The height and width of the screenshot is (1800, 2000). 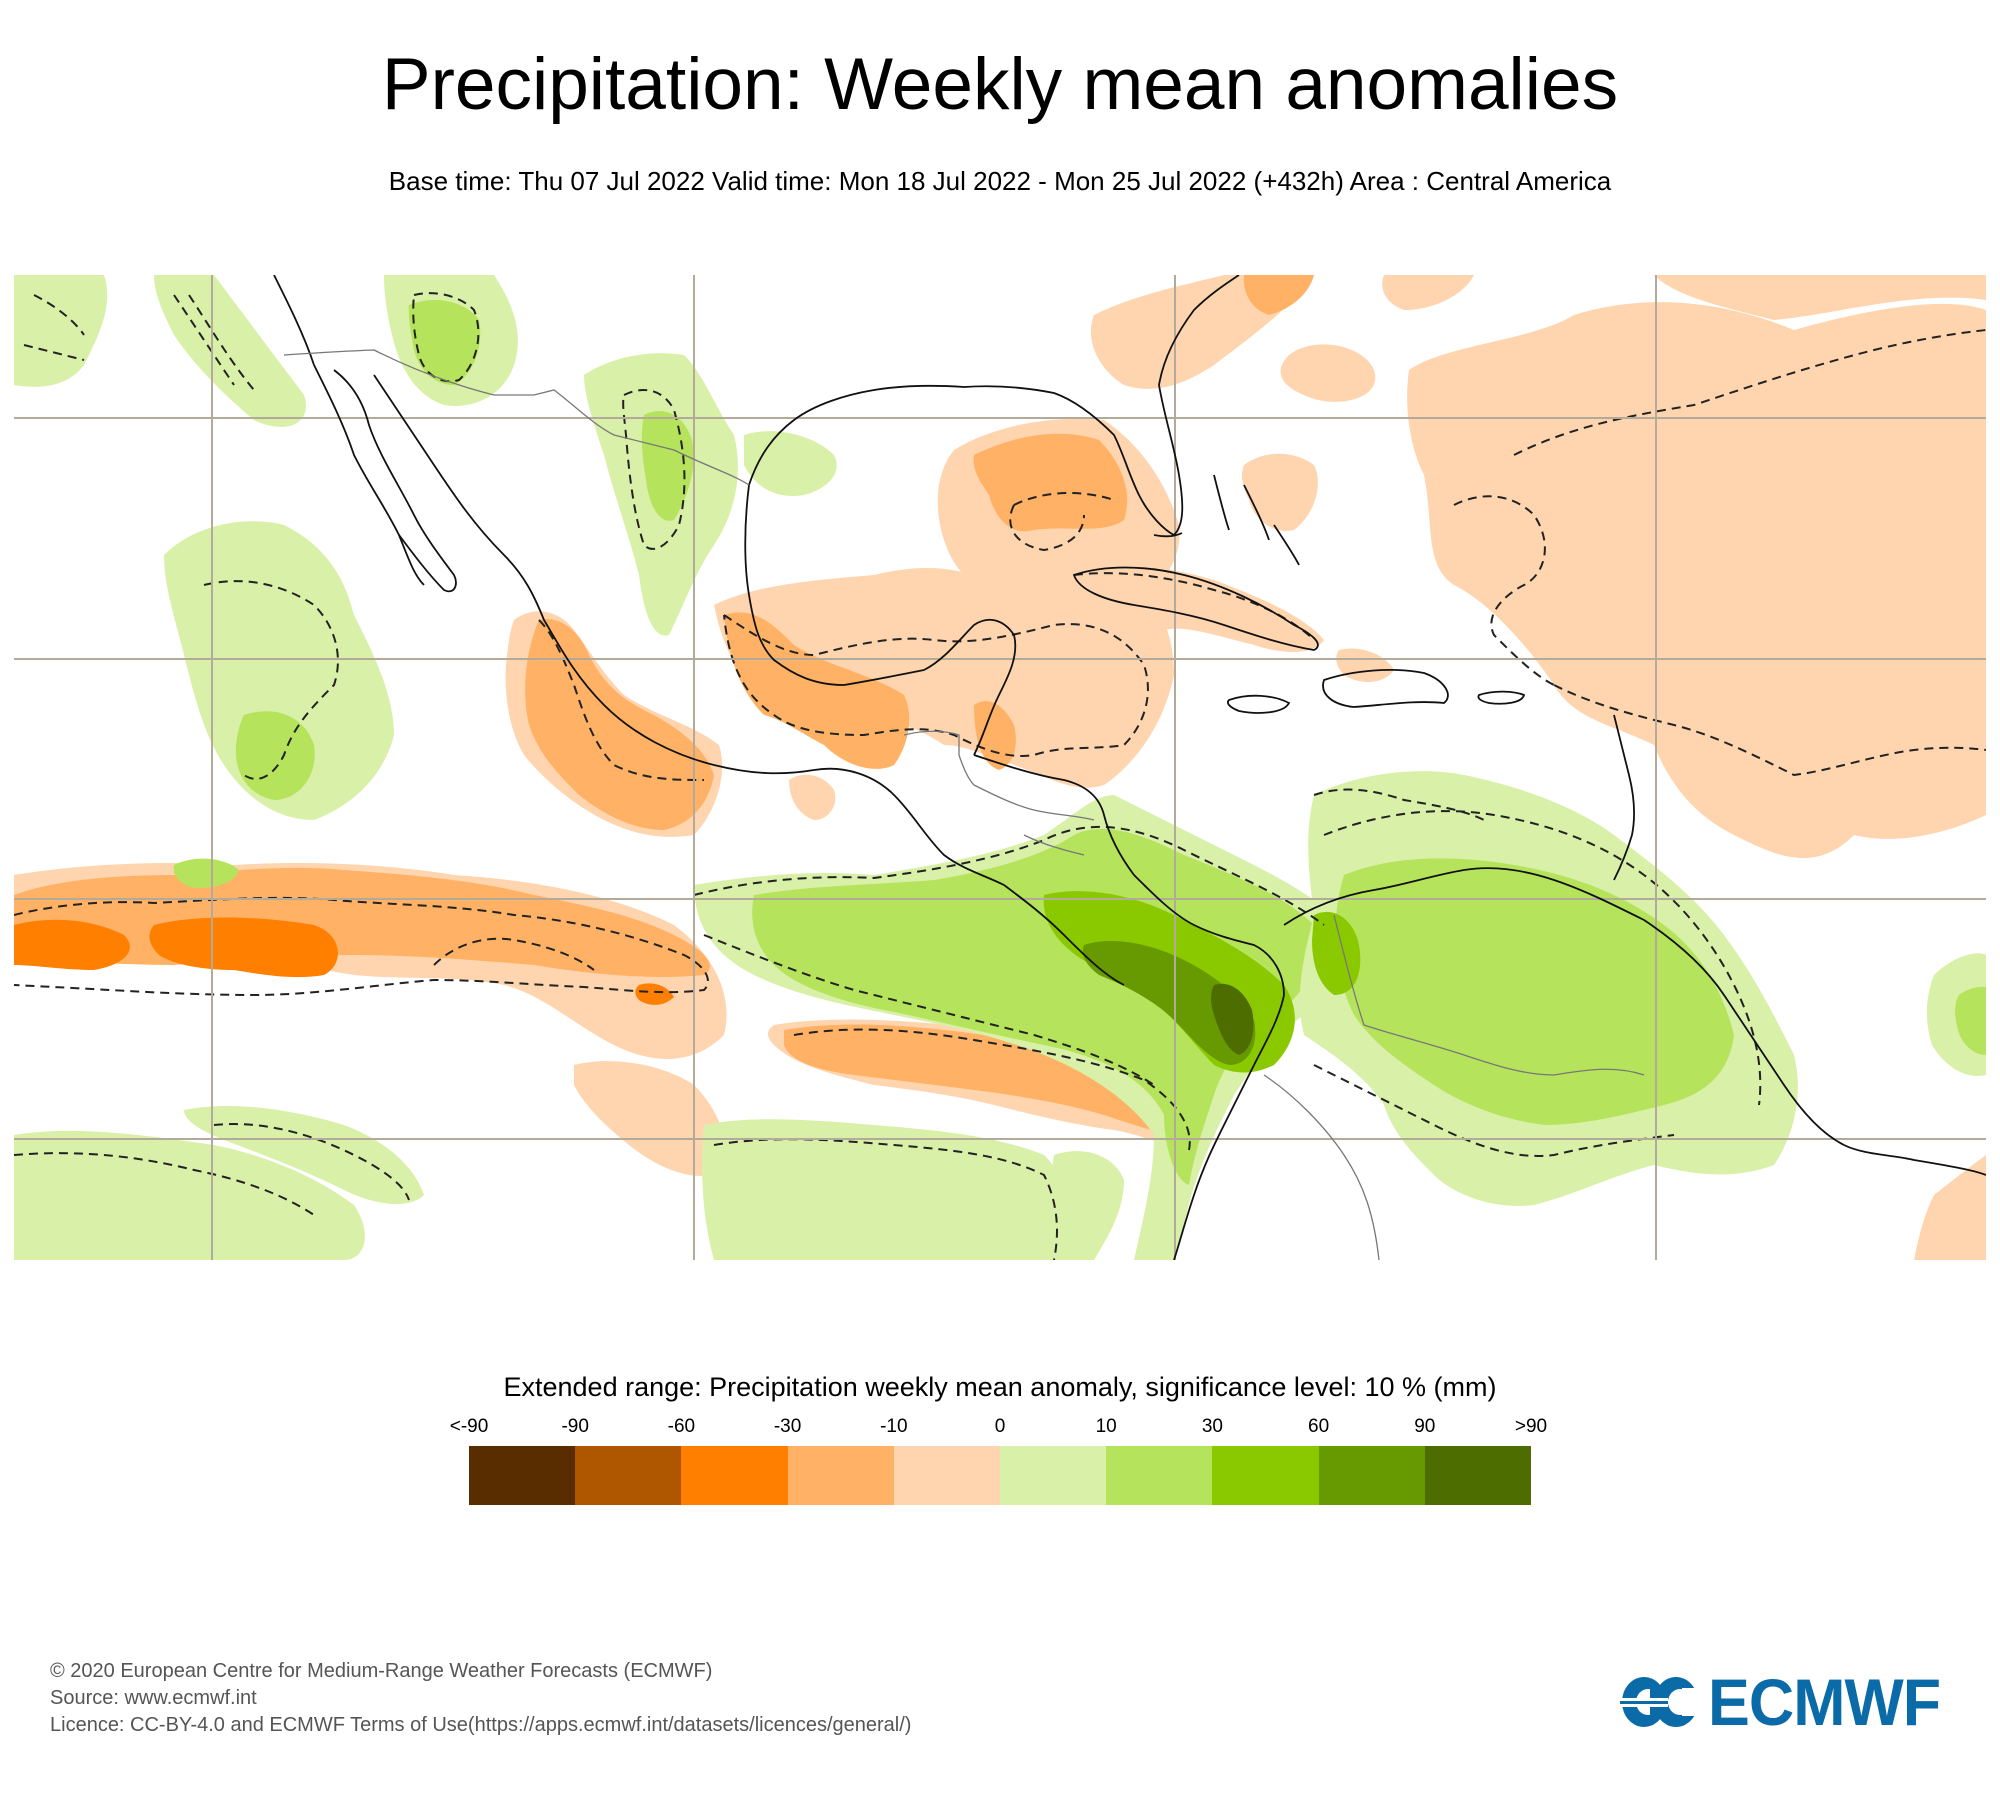 I want to click on region-baja-coast-wet, so click(x=230, y=351).